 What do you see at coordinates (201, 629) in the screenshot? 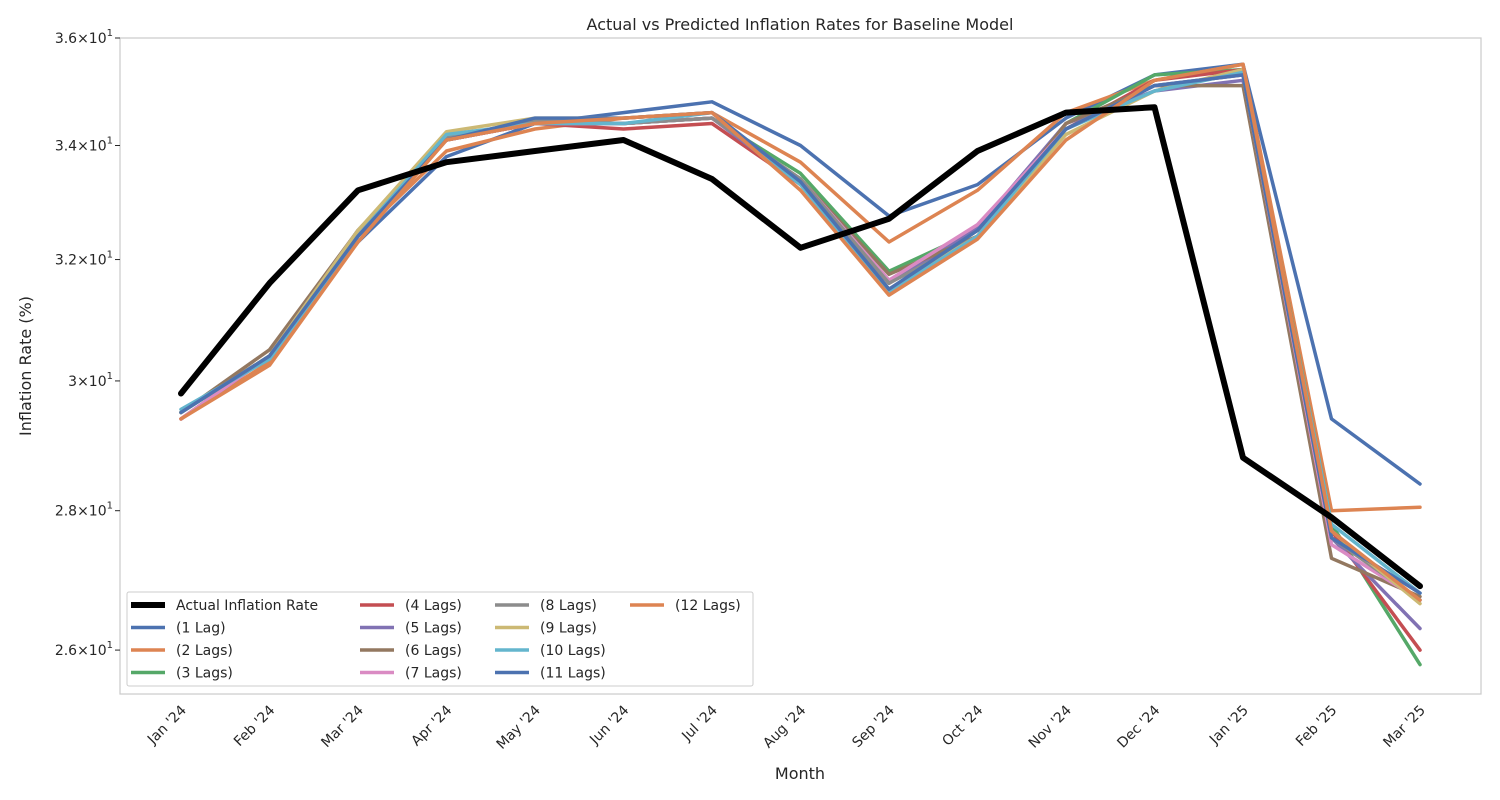
I see `legend-label: (1 Lag)` at bounding box center [201, 629].